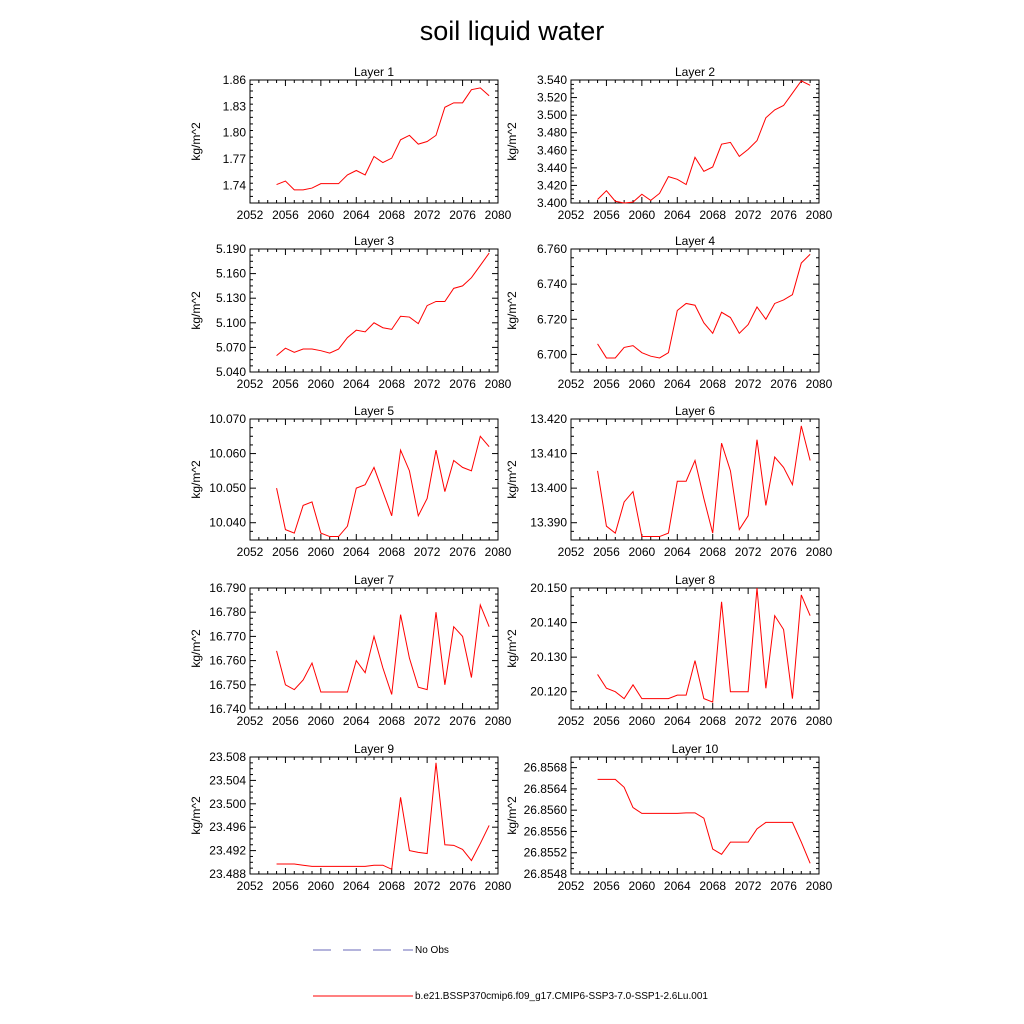  Describe the element at coordinates (227, 612) in the screenshot. I see `layer-7-ytick-label: 16.780` at that location.